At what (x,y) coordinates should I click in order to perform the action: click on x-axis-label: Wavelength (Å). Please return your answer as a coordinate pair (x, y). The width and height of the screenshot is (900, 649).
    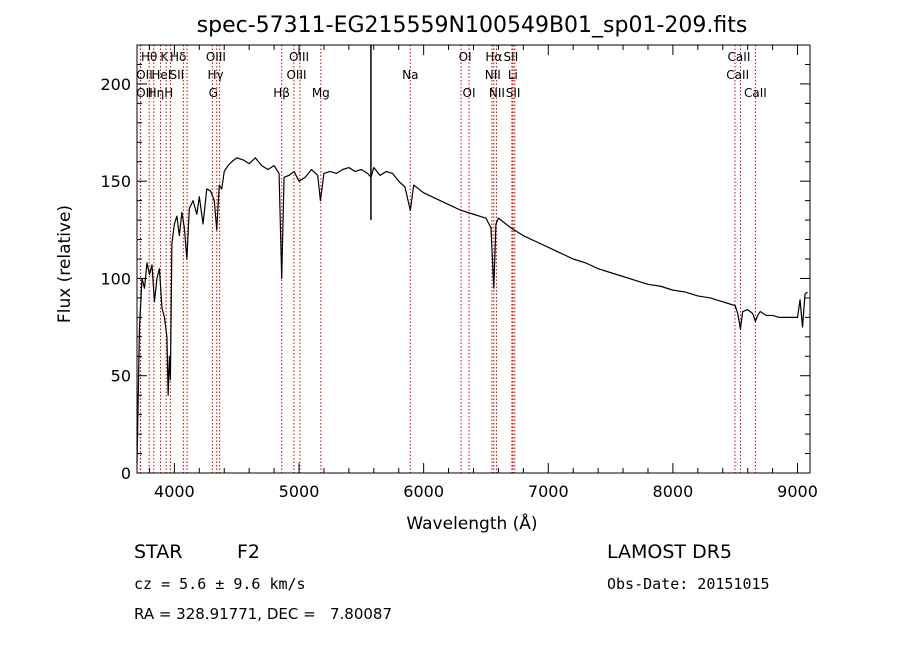
    Looking at the image, I should click on (471, 523).